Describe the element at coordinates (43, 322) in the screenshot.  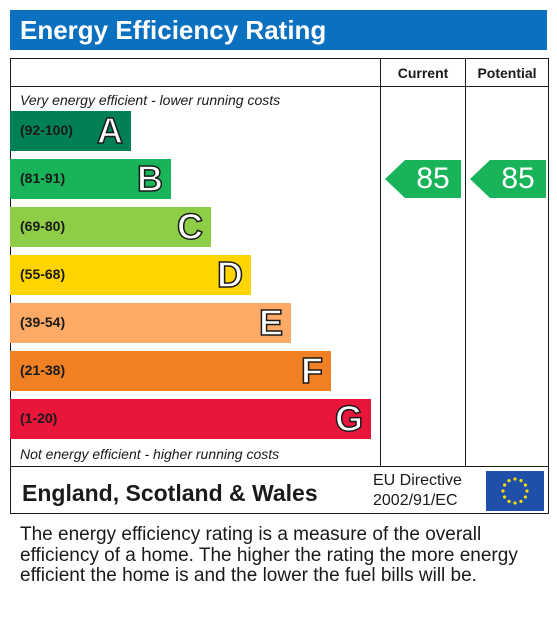
I see `band-range-label: (39-54)` at that location.